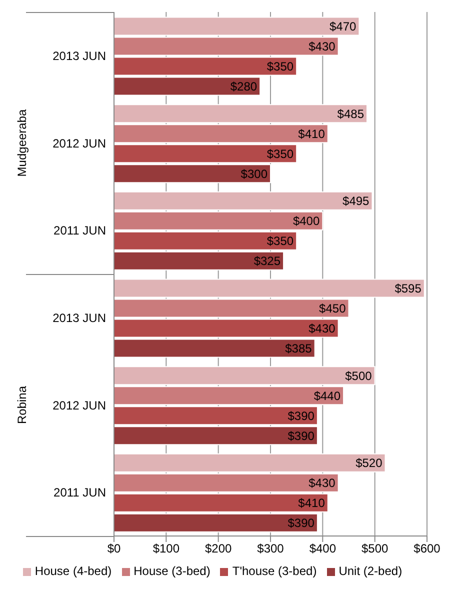 Image resolution: width=457 pixels, height=610 pixels. Describe the element at coordinates (114, 549) in the screenshot. I see `x-tick-label: $0` at that location.